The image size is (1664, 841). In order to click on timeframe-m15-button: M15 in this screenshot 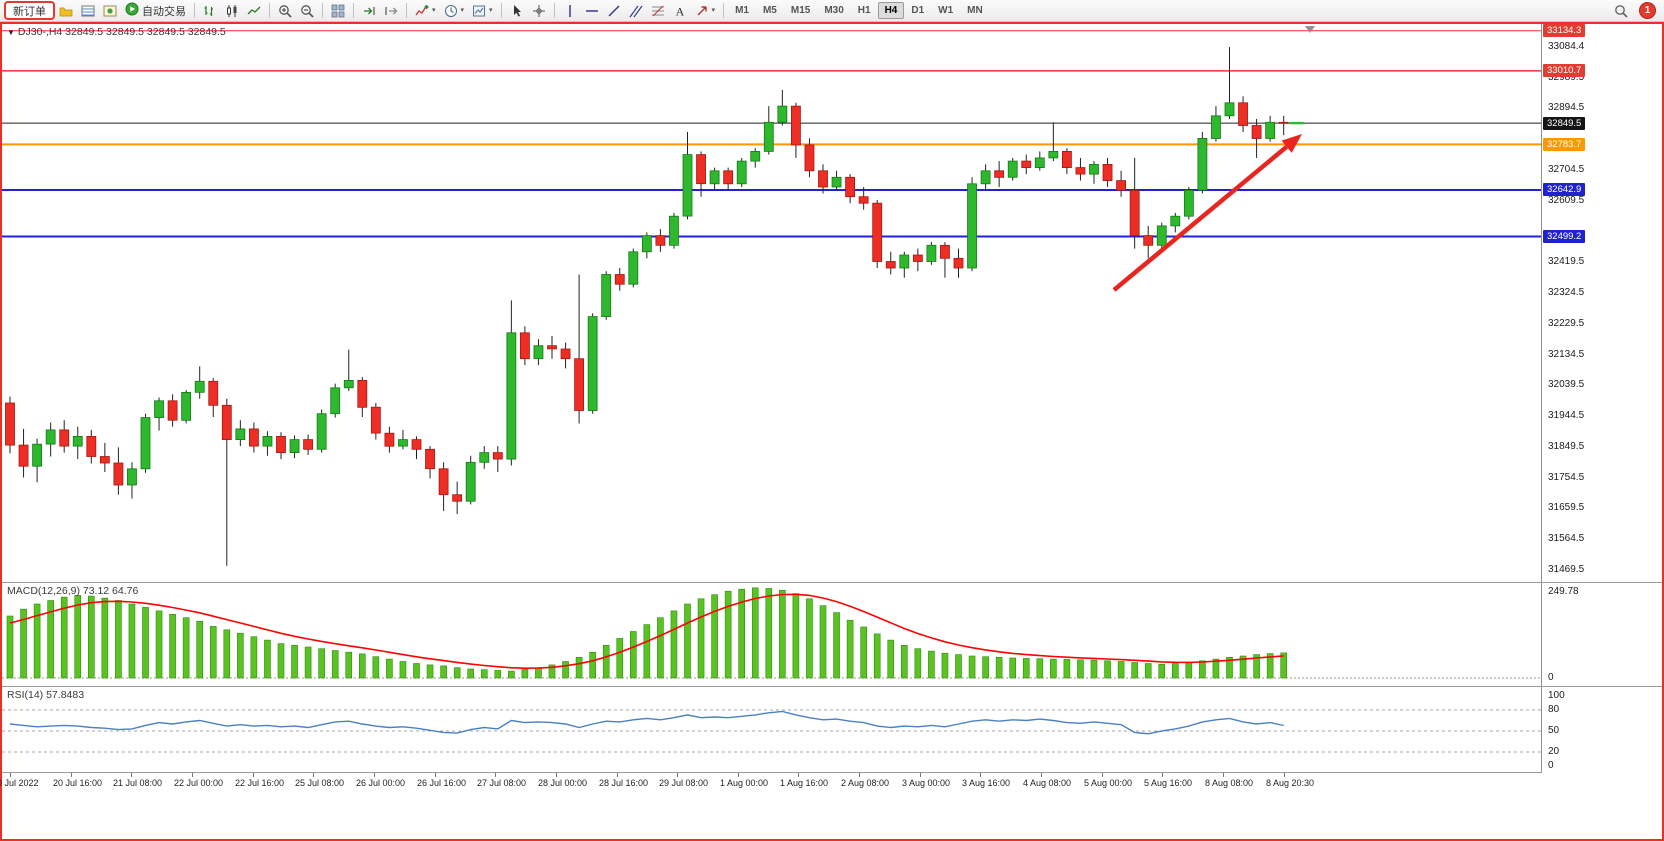, I will do `click(800, 10)`.